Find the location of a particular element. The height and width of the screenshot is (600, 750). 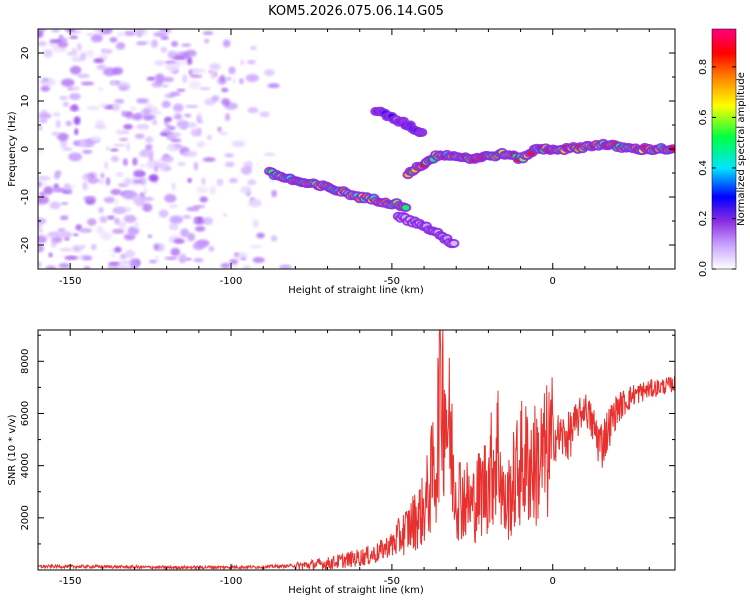

y-tick-label: 10 is located at coordinates (25, 101).